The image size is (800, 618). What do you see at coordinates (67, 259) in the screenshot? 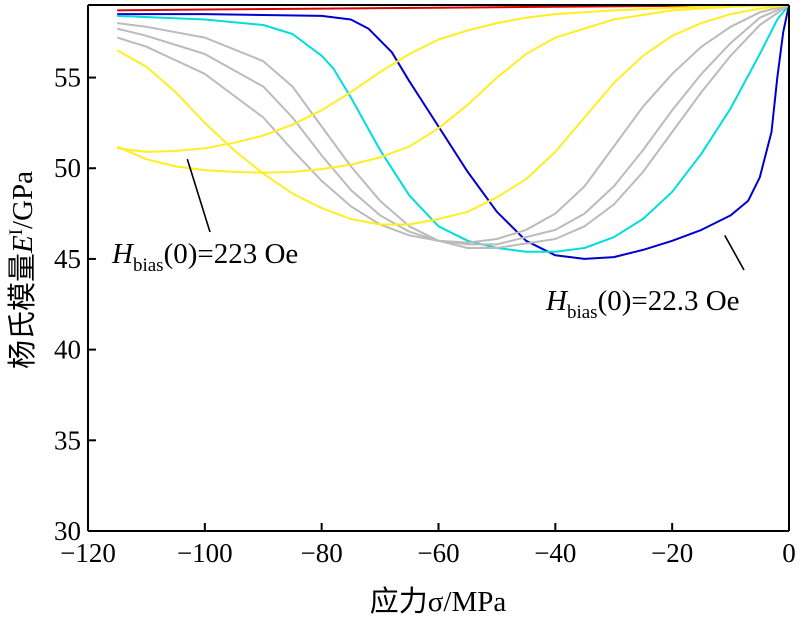
I see `y-tick-label: 45` at bounding box center [67, 259].